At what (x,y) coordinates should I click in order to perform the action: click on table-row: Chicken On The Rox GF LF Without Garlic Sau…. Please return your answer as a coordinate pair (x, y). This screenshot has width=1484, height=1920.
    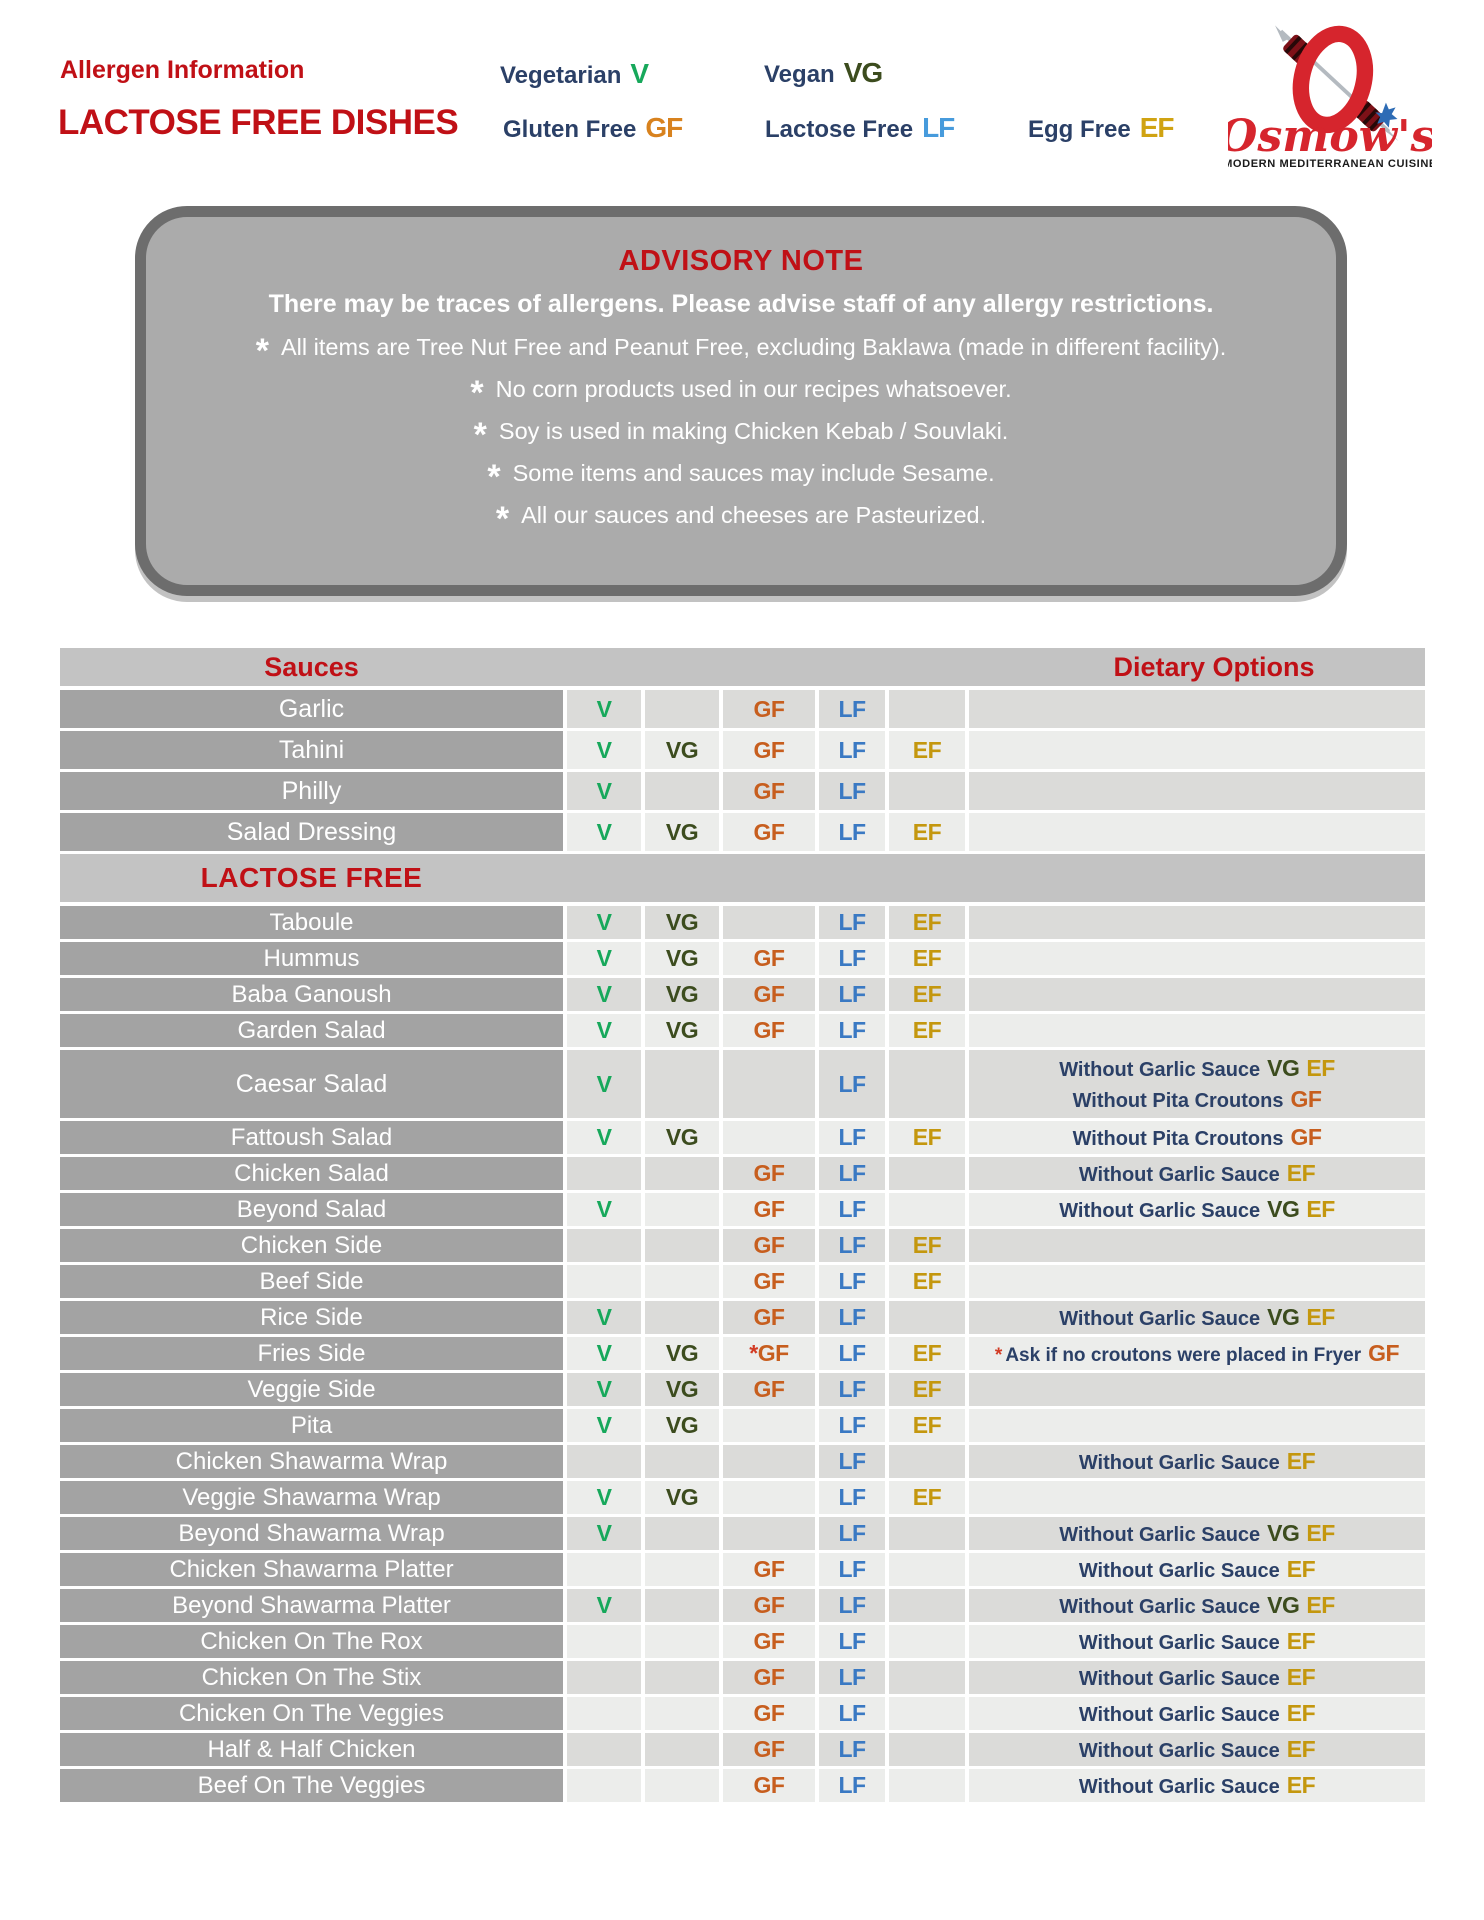
    Looking at the image, I should click on (742, 1641).